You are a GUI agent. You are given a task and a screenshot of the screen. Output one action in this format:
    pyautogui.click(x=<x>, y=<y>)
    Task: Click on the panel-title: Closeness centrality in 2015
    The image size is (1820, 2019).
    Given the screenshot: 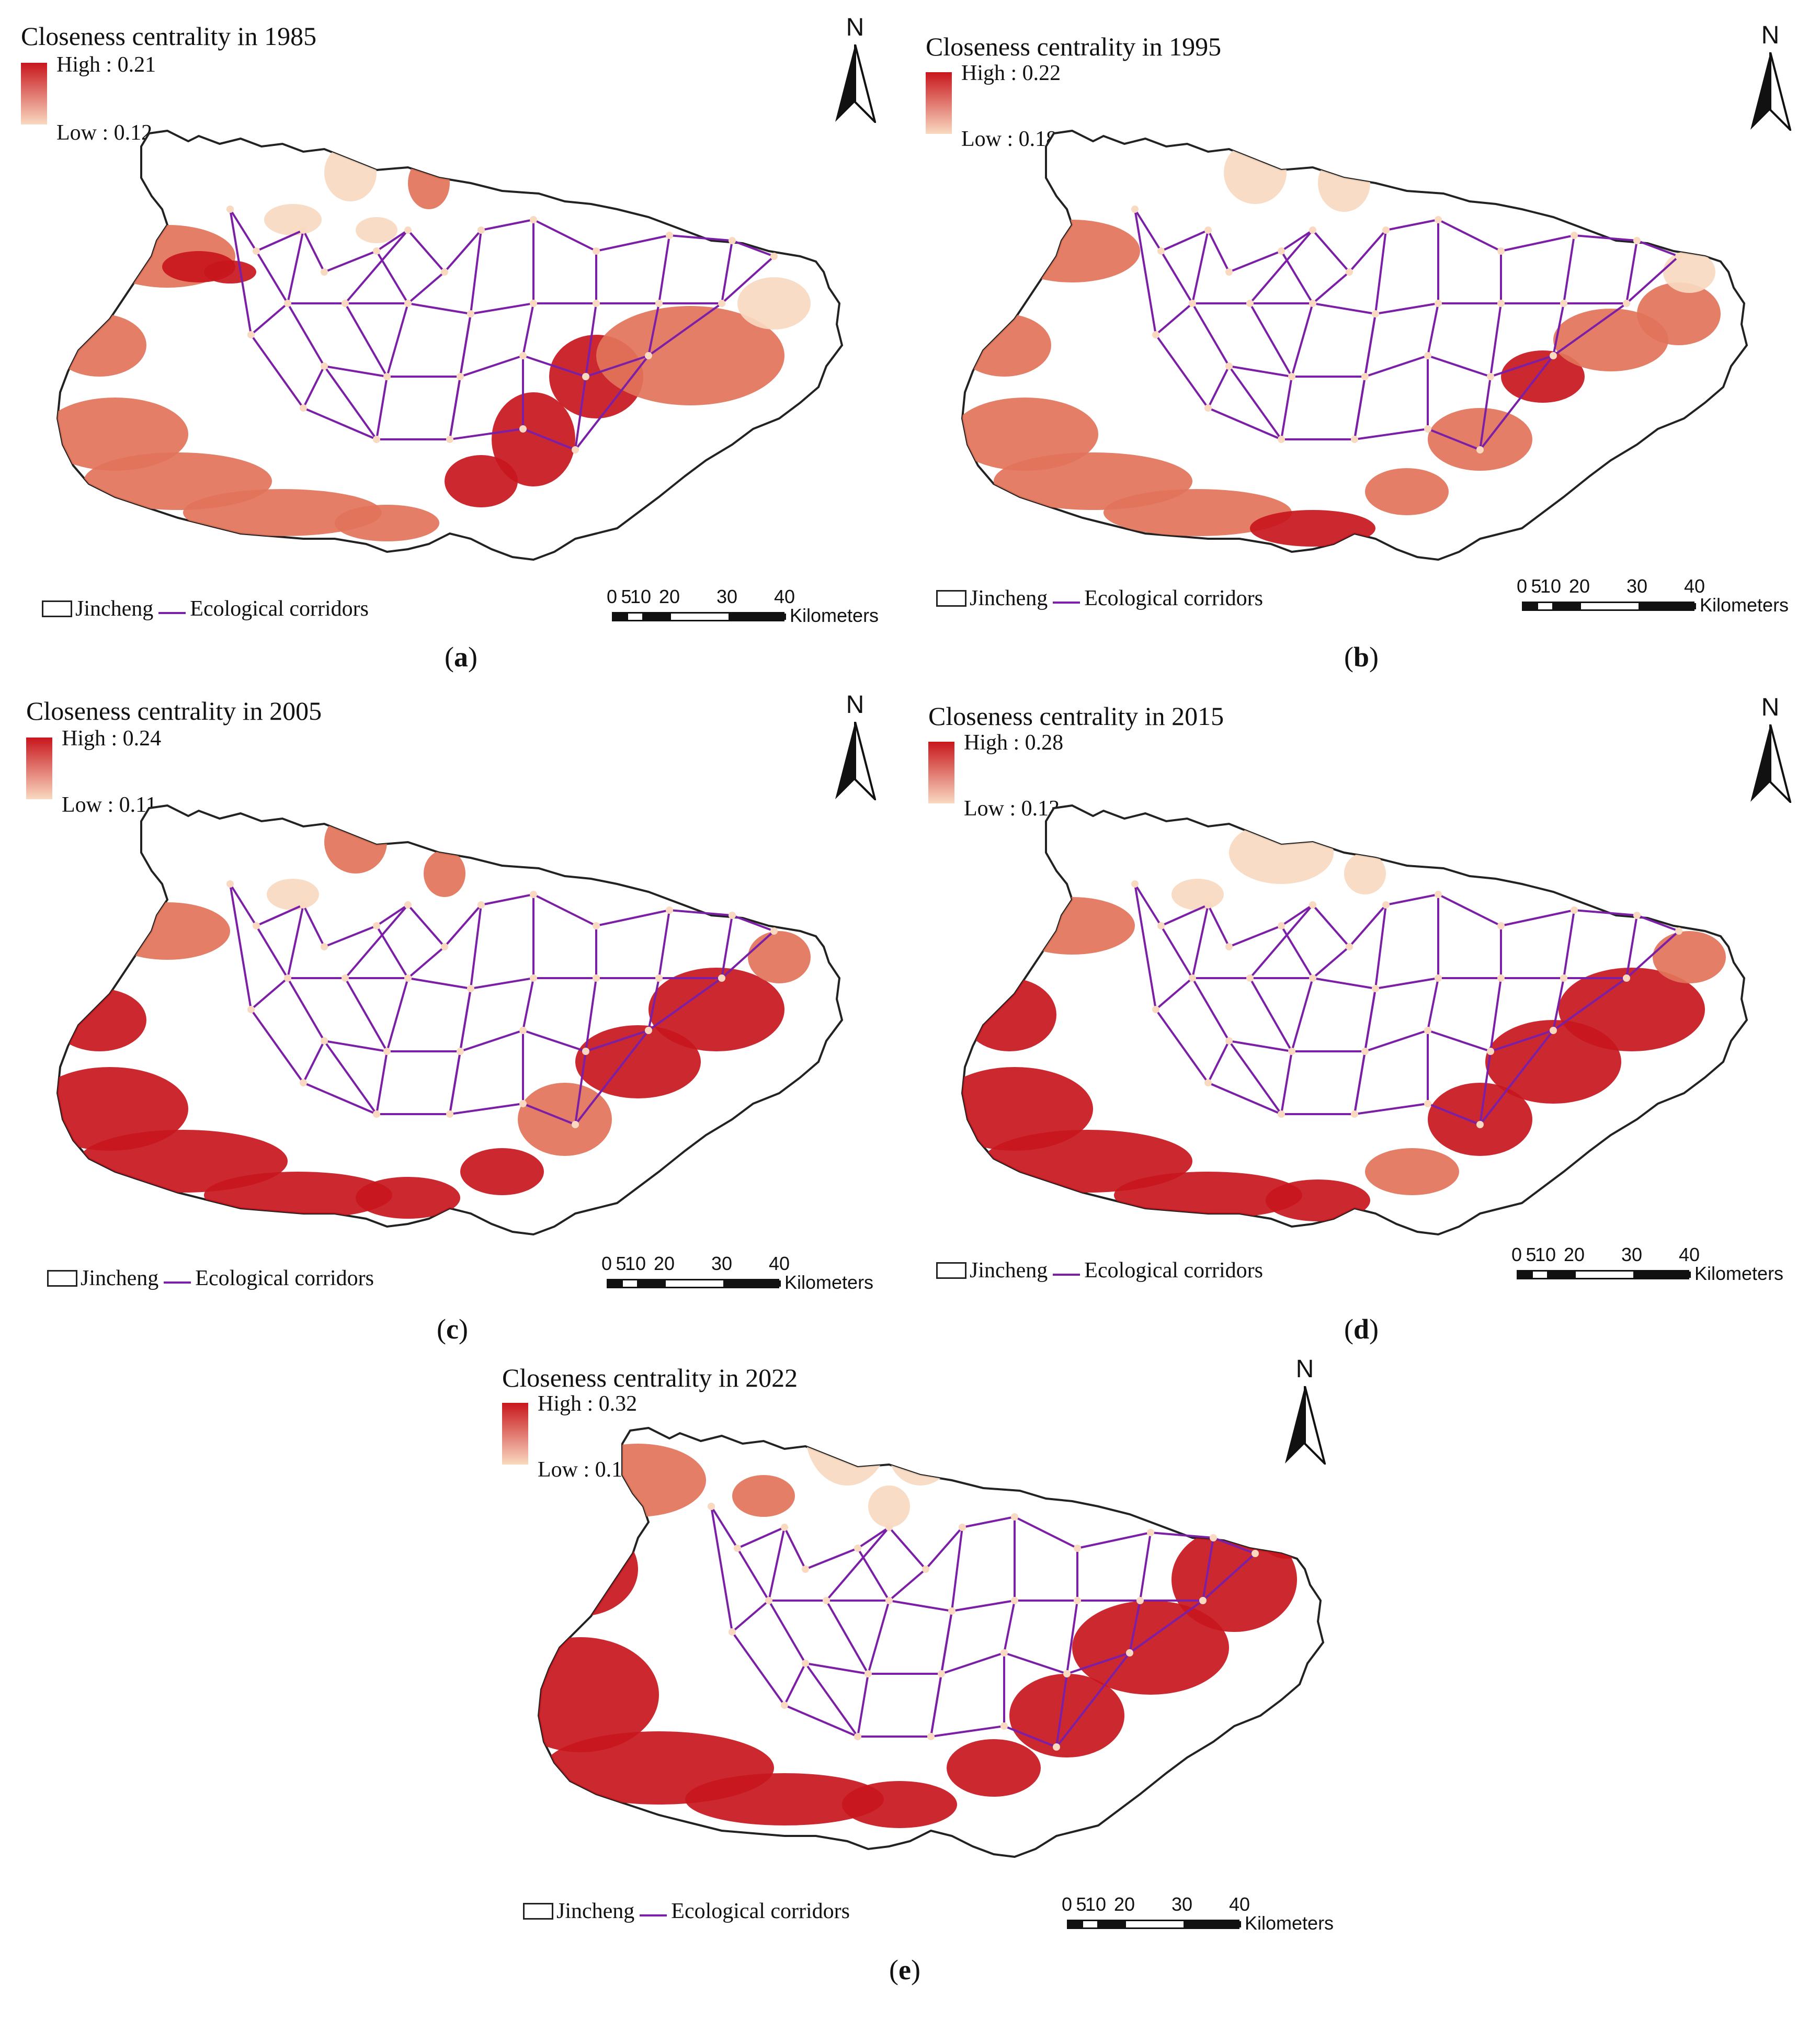 What is the action you would take?
    pyautogui.click(x=1076, y=716)
    